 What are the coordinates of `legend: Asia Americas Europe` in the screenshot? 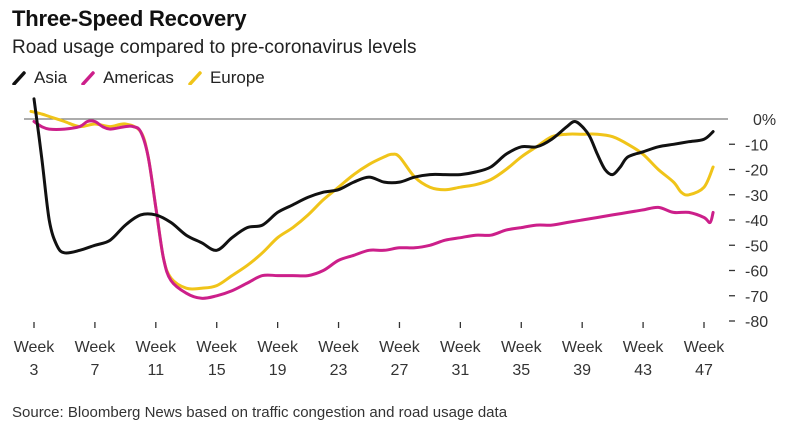 It's located at (145, 78).